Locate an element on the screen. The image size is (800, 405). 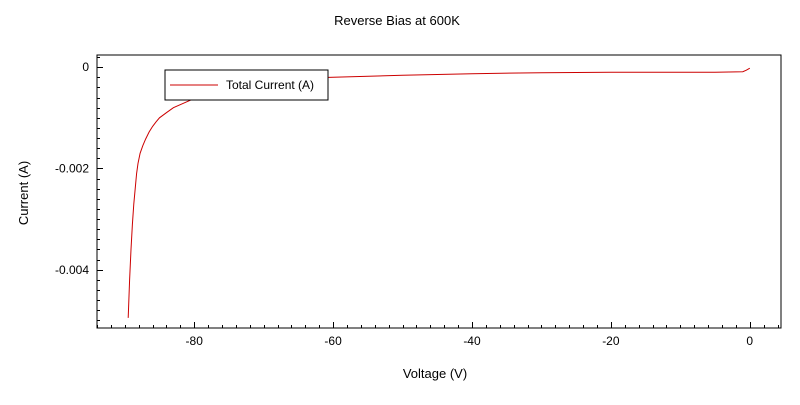
chart-title: Reverse Bias at 600K is located at coordinates (397, 20).